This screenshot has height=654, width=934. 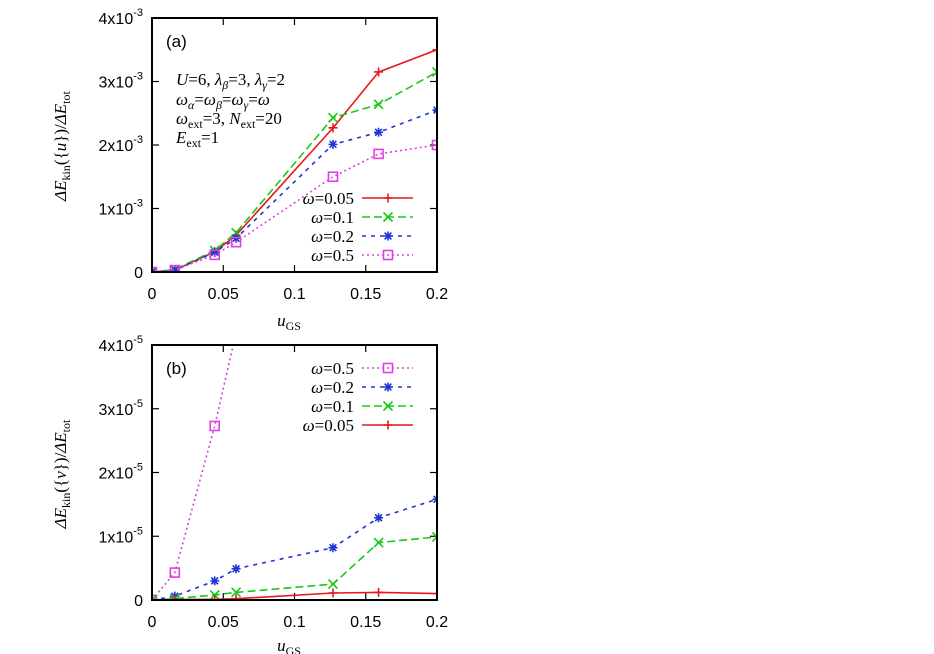 What do you see at coordinates (121, 344) in the screenshot?
I see `y-tick-label: 4x10⁻⁵` at bounding box center [121, 344].